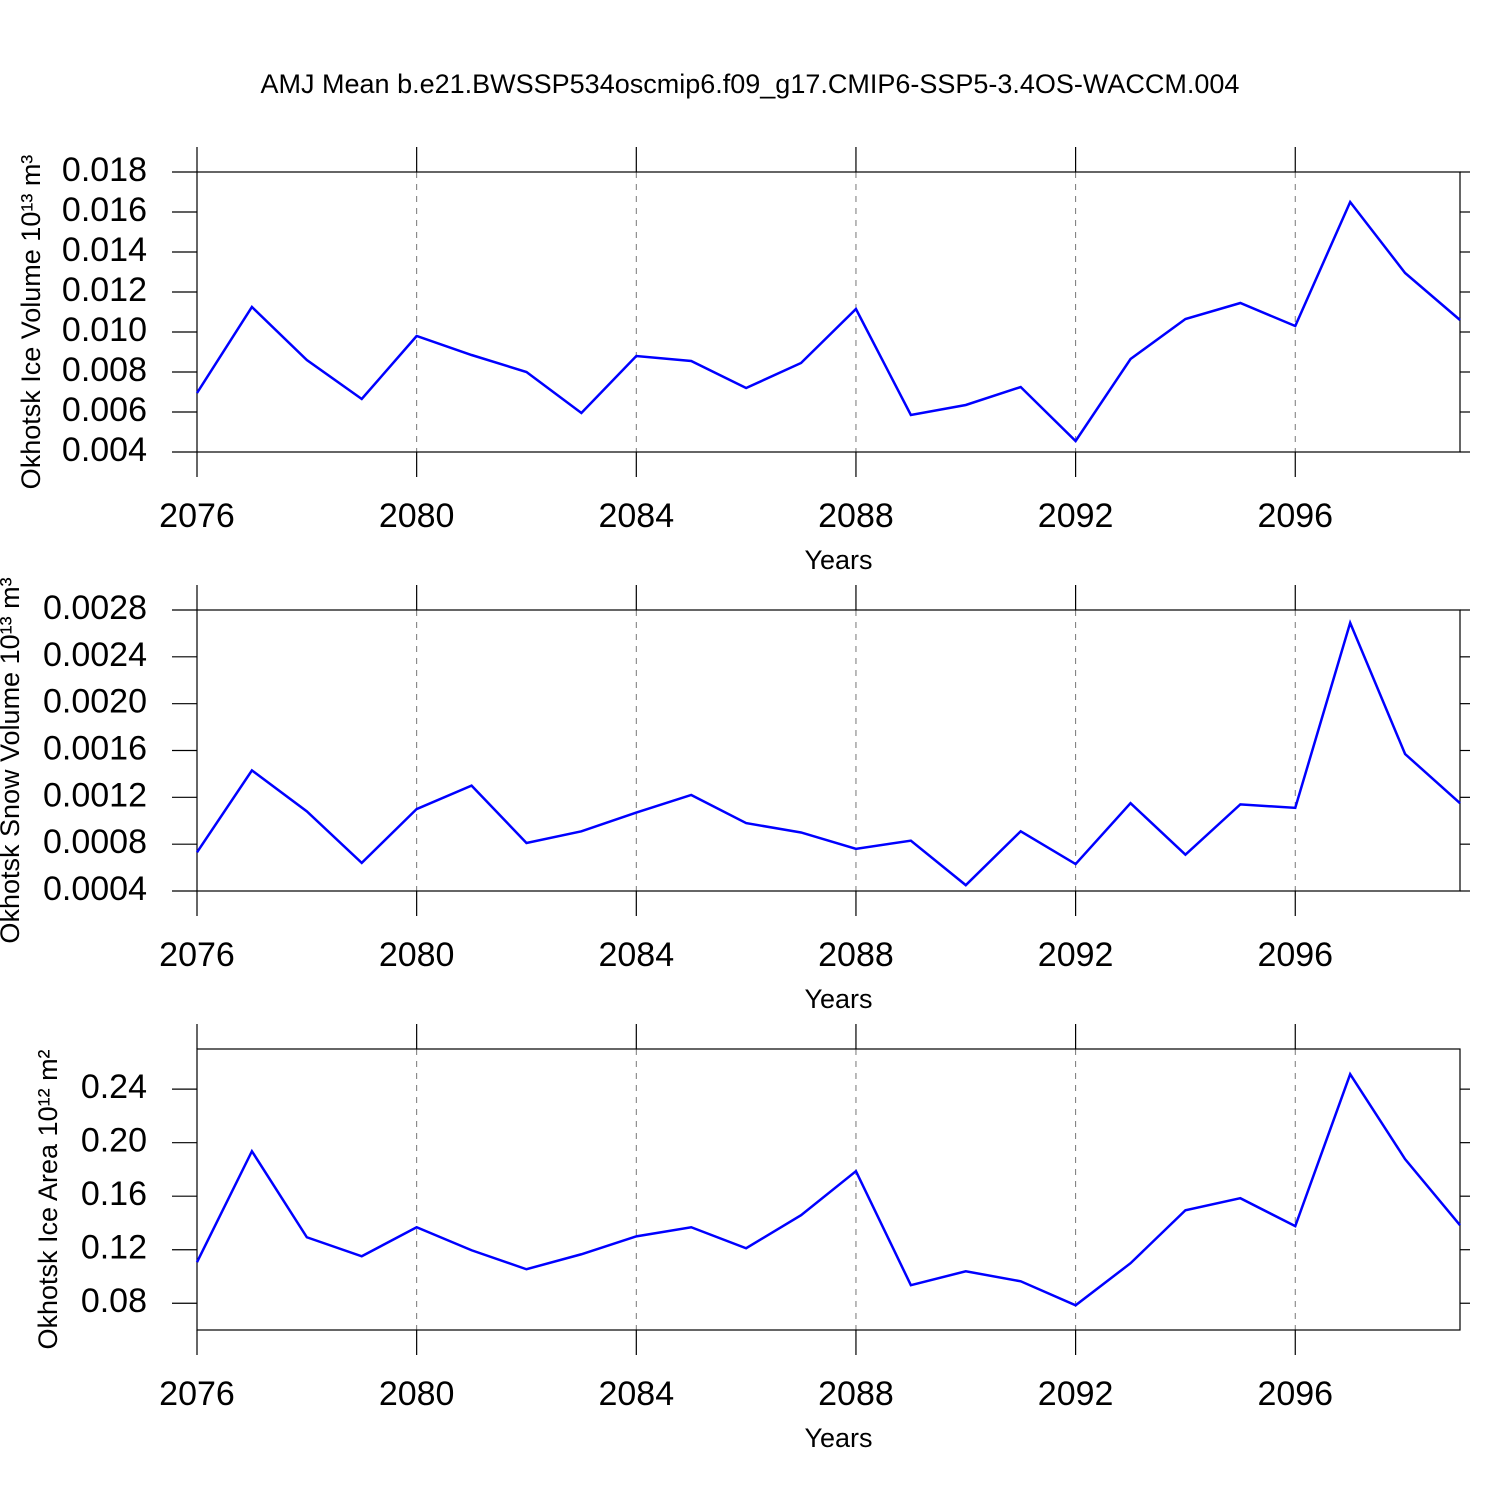 Image resolution: width=1500 pixels, height=1500 pixels. Describe the element at coordinates (104, 210) in the screenshot. I see `y-tick-label: 0.016` at that location.